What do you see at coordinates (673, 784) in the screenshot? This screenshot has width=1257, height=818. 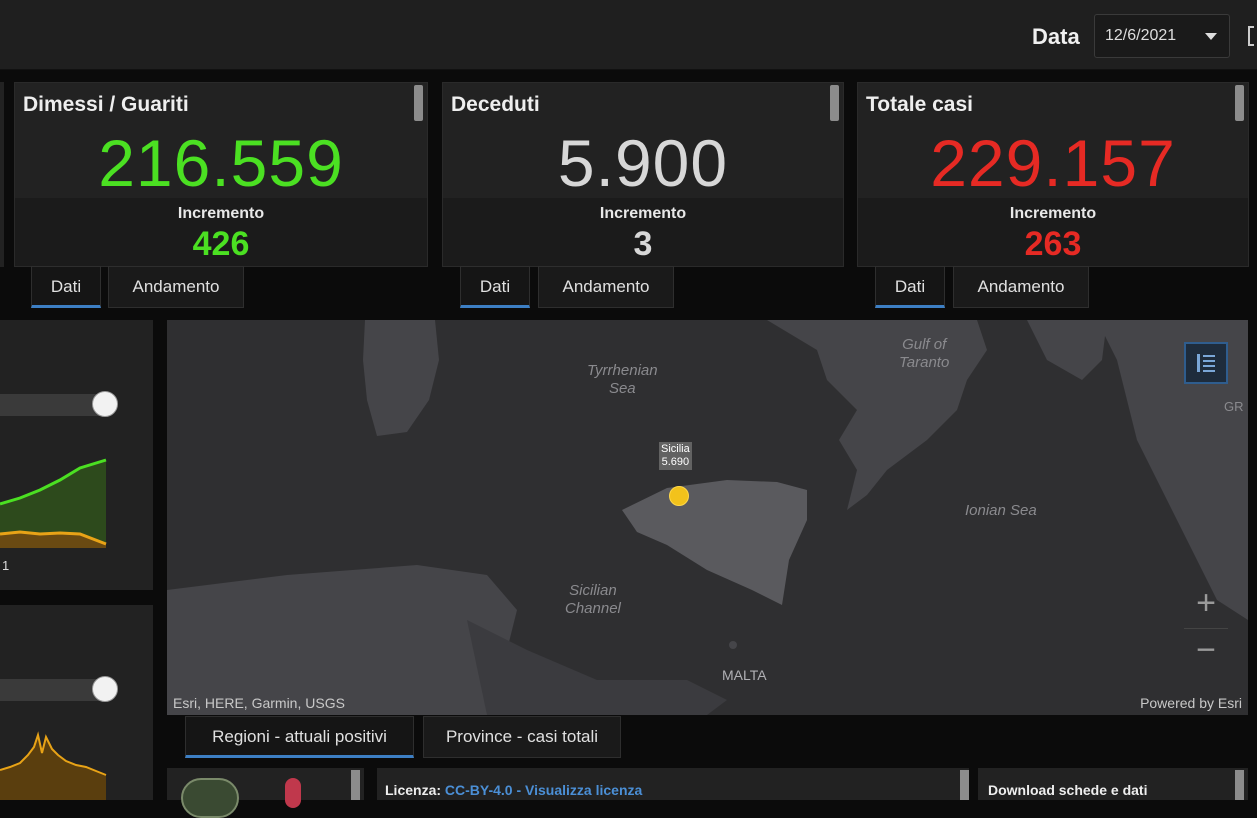 I see `license-panel: Licenza: CC-BY-4.0 - Visualizza licenza` at bounding box center [673, 784].